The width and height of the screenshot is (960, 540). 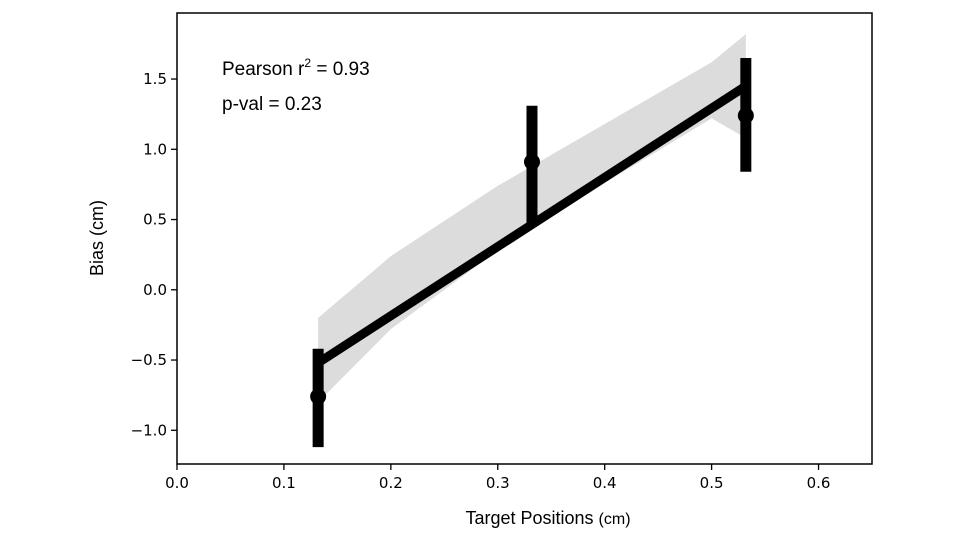 What do you see at coordinates (155, 79) in the screenshot?
I see `y-tick-label: 1.5` at bounding box center [155, 79].